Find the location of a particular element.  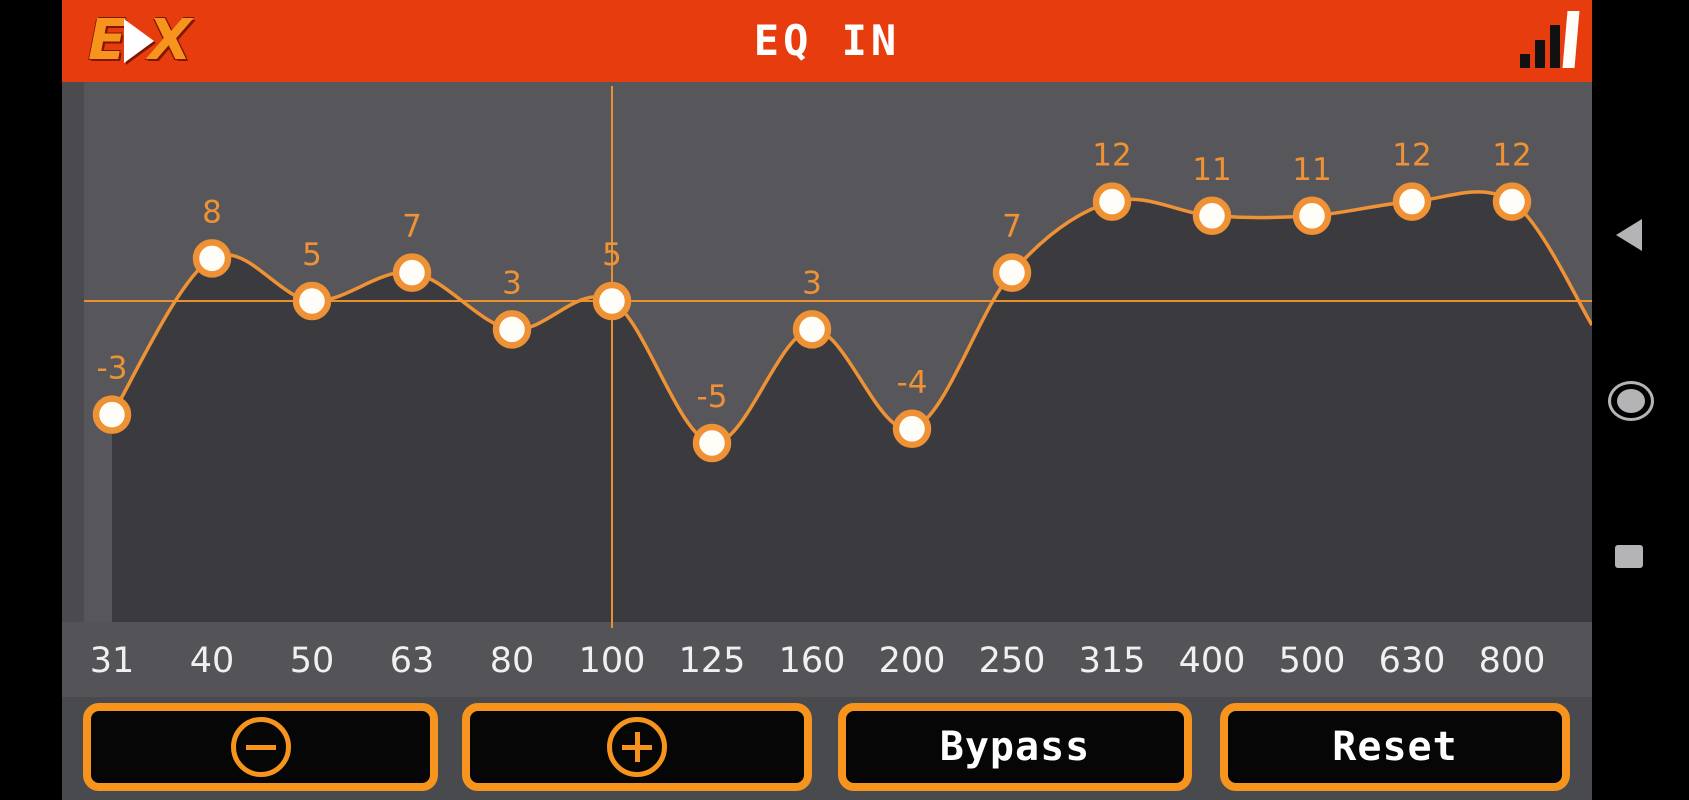

chart-left-margin is located at coordinates (73, 352).